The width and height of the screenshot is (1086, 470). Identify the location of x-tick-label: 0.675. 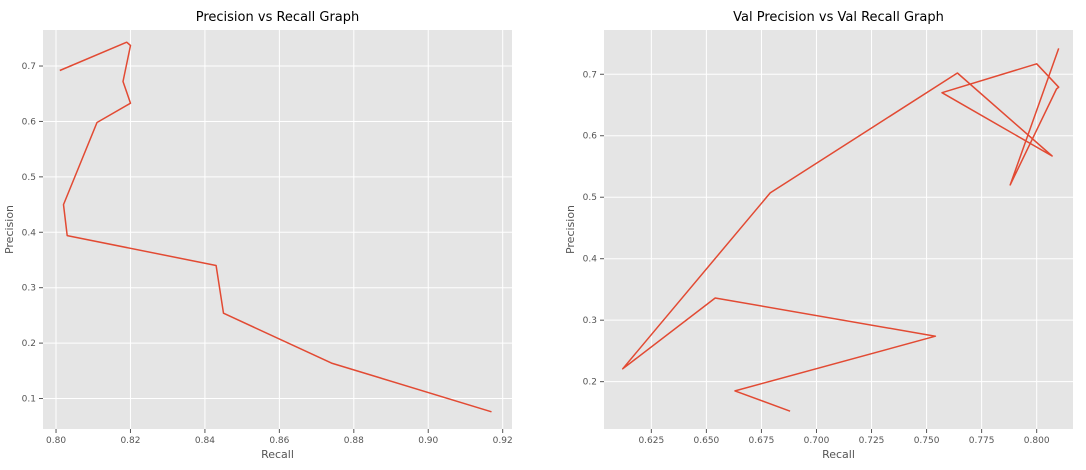
(762, 441).